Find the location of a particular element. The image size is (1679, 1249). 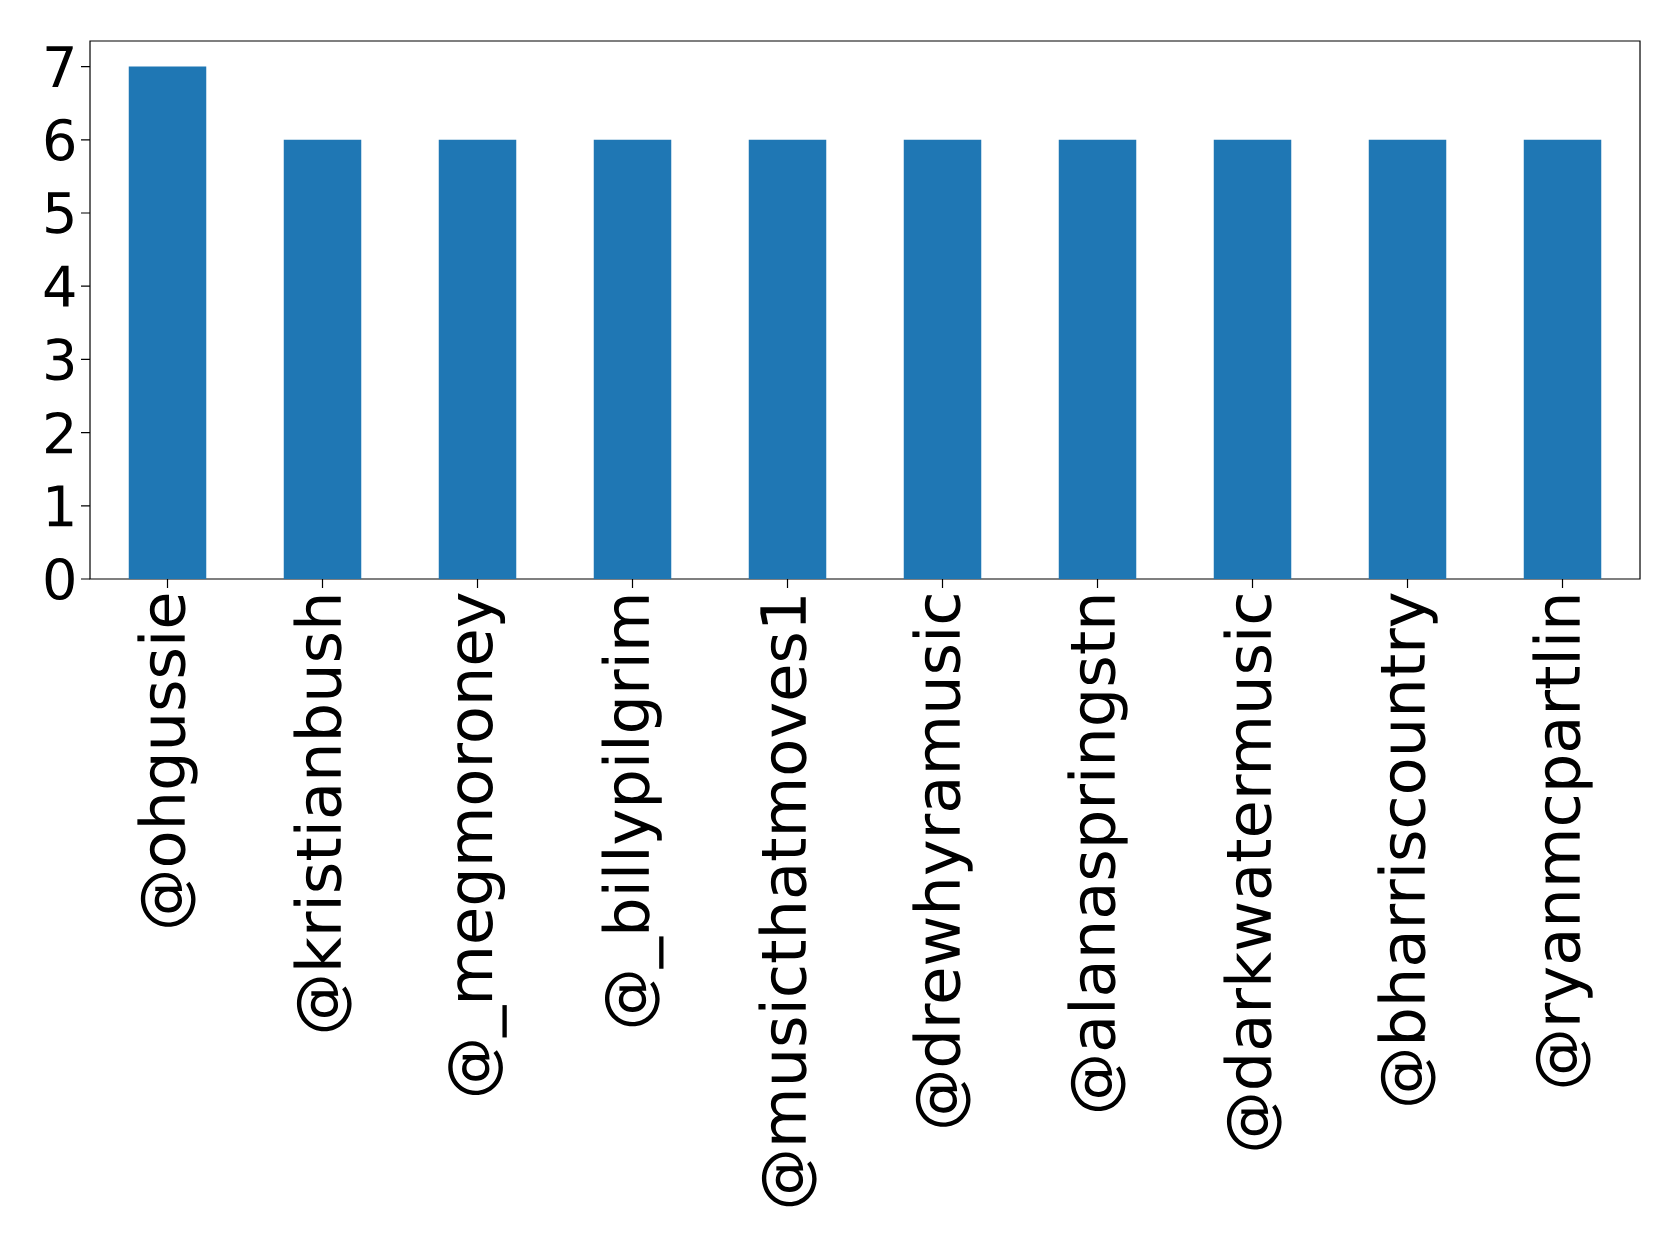

x-tick-label: @ryanmcpartlin is located at coordinates (1562, 841).